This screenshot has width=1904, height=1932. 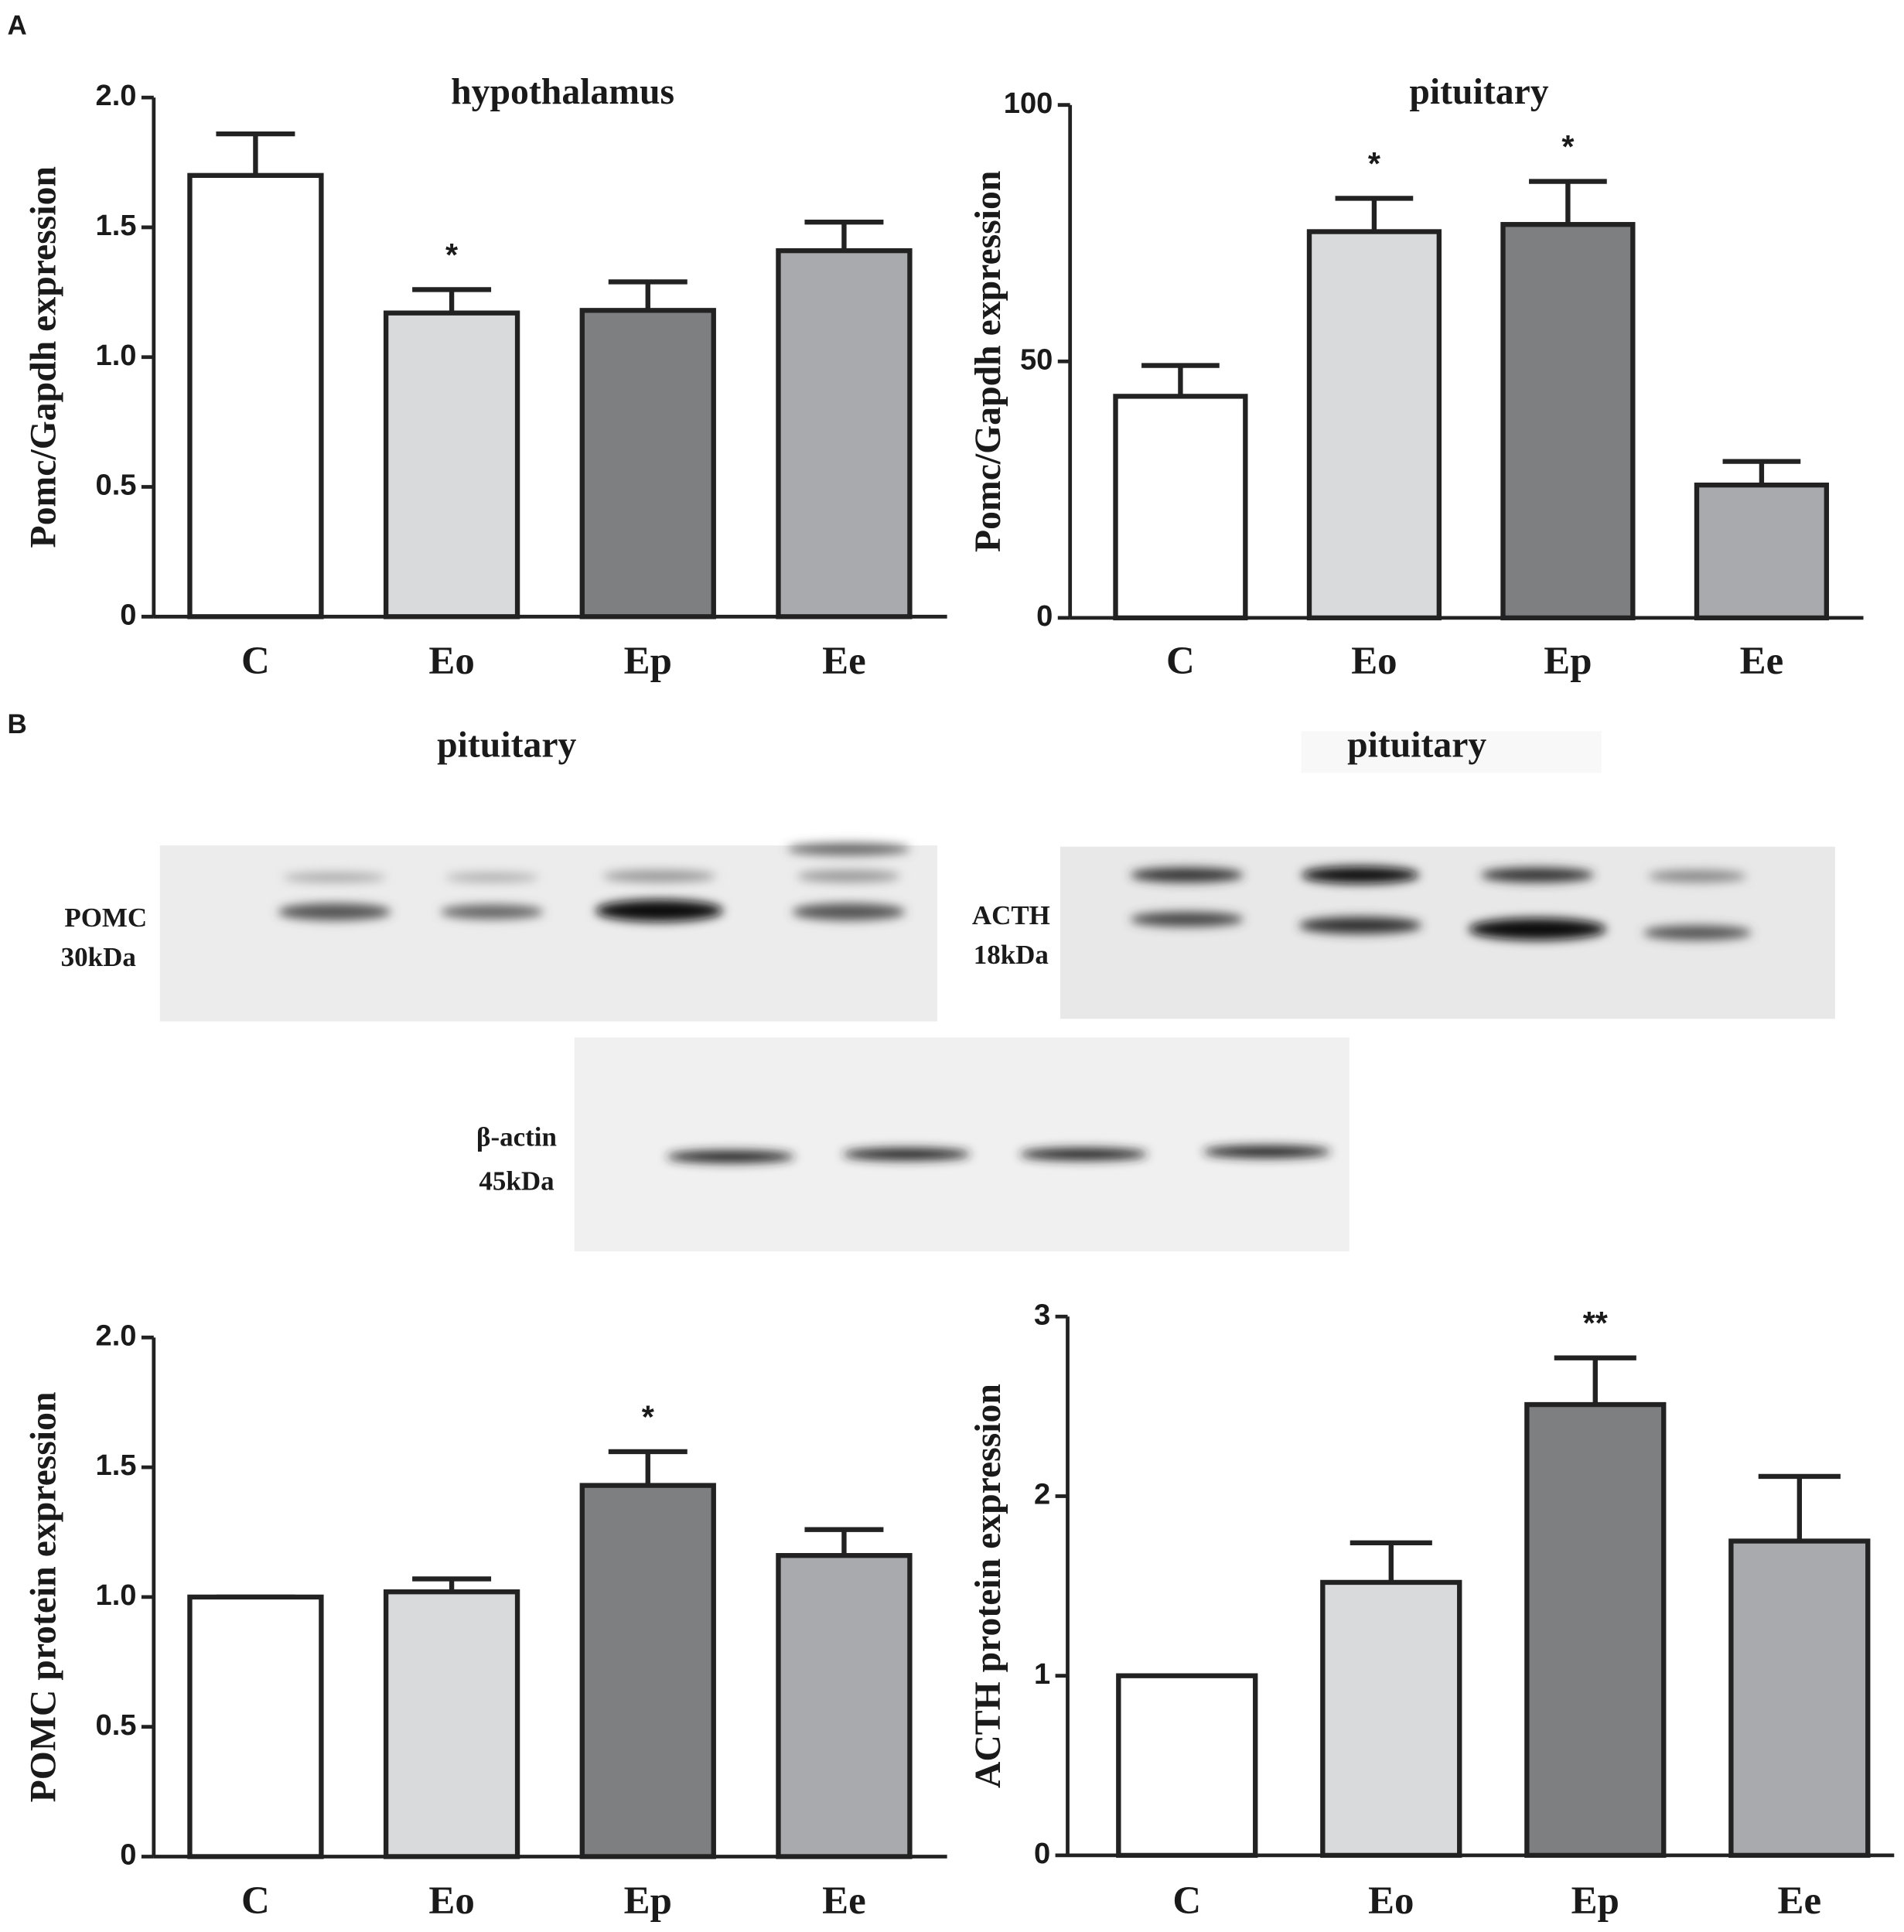 What do you see at coordinates (17, 724) in the screenshot?
I see `panel-label: B` at bounding box center [17, 724].